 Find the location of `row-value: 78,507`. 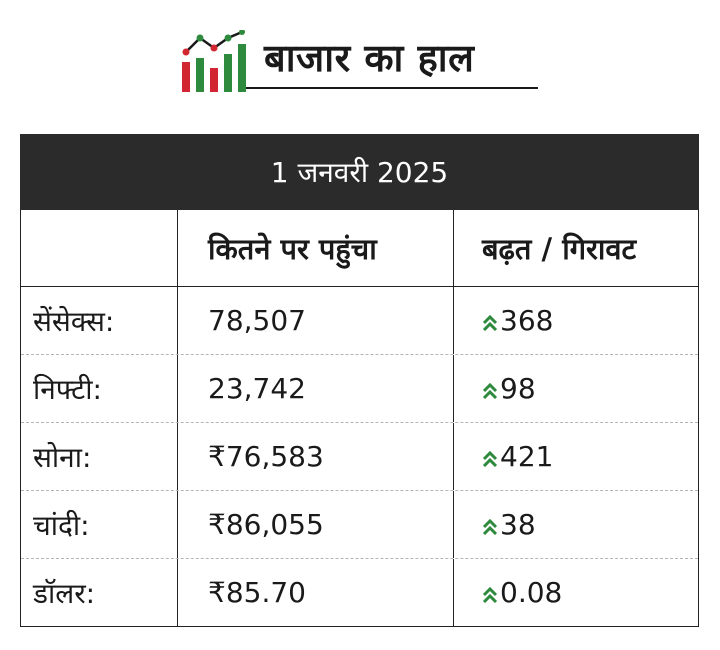

row-value: 78,507 is located at coordinates (316, 320).